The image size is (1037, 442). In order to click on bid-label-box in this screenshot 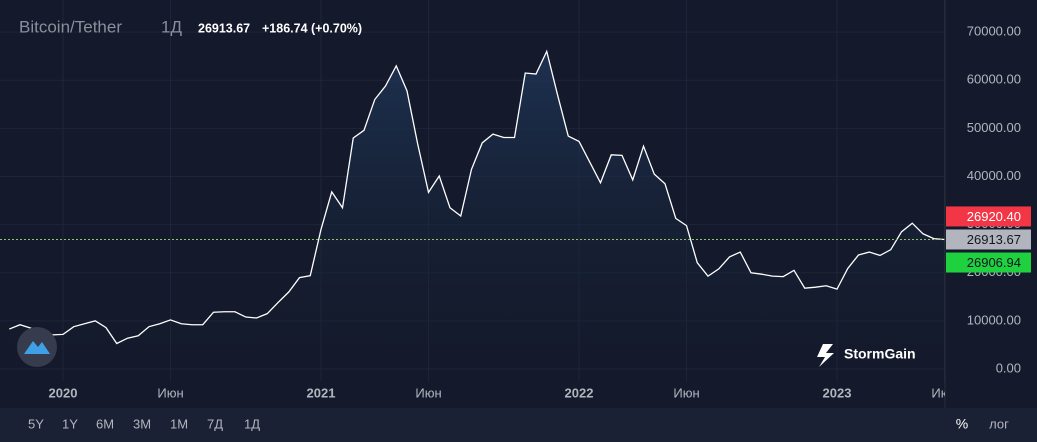, I will do `click(988, 262)`.